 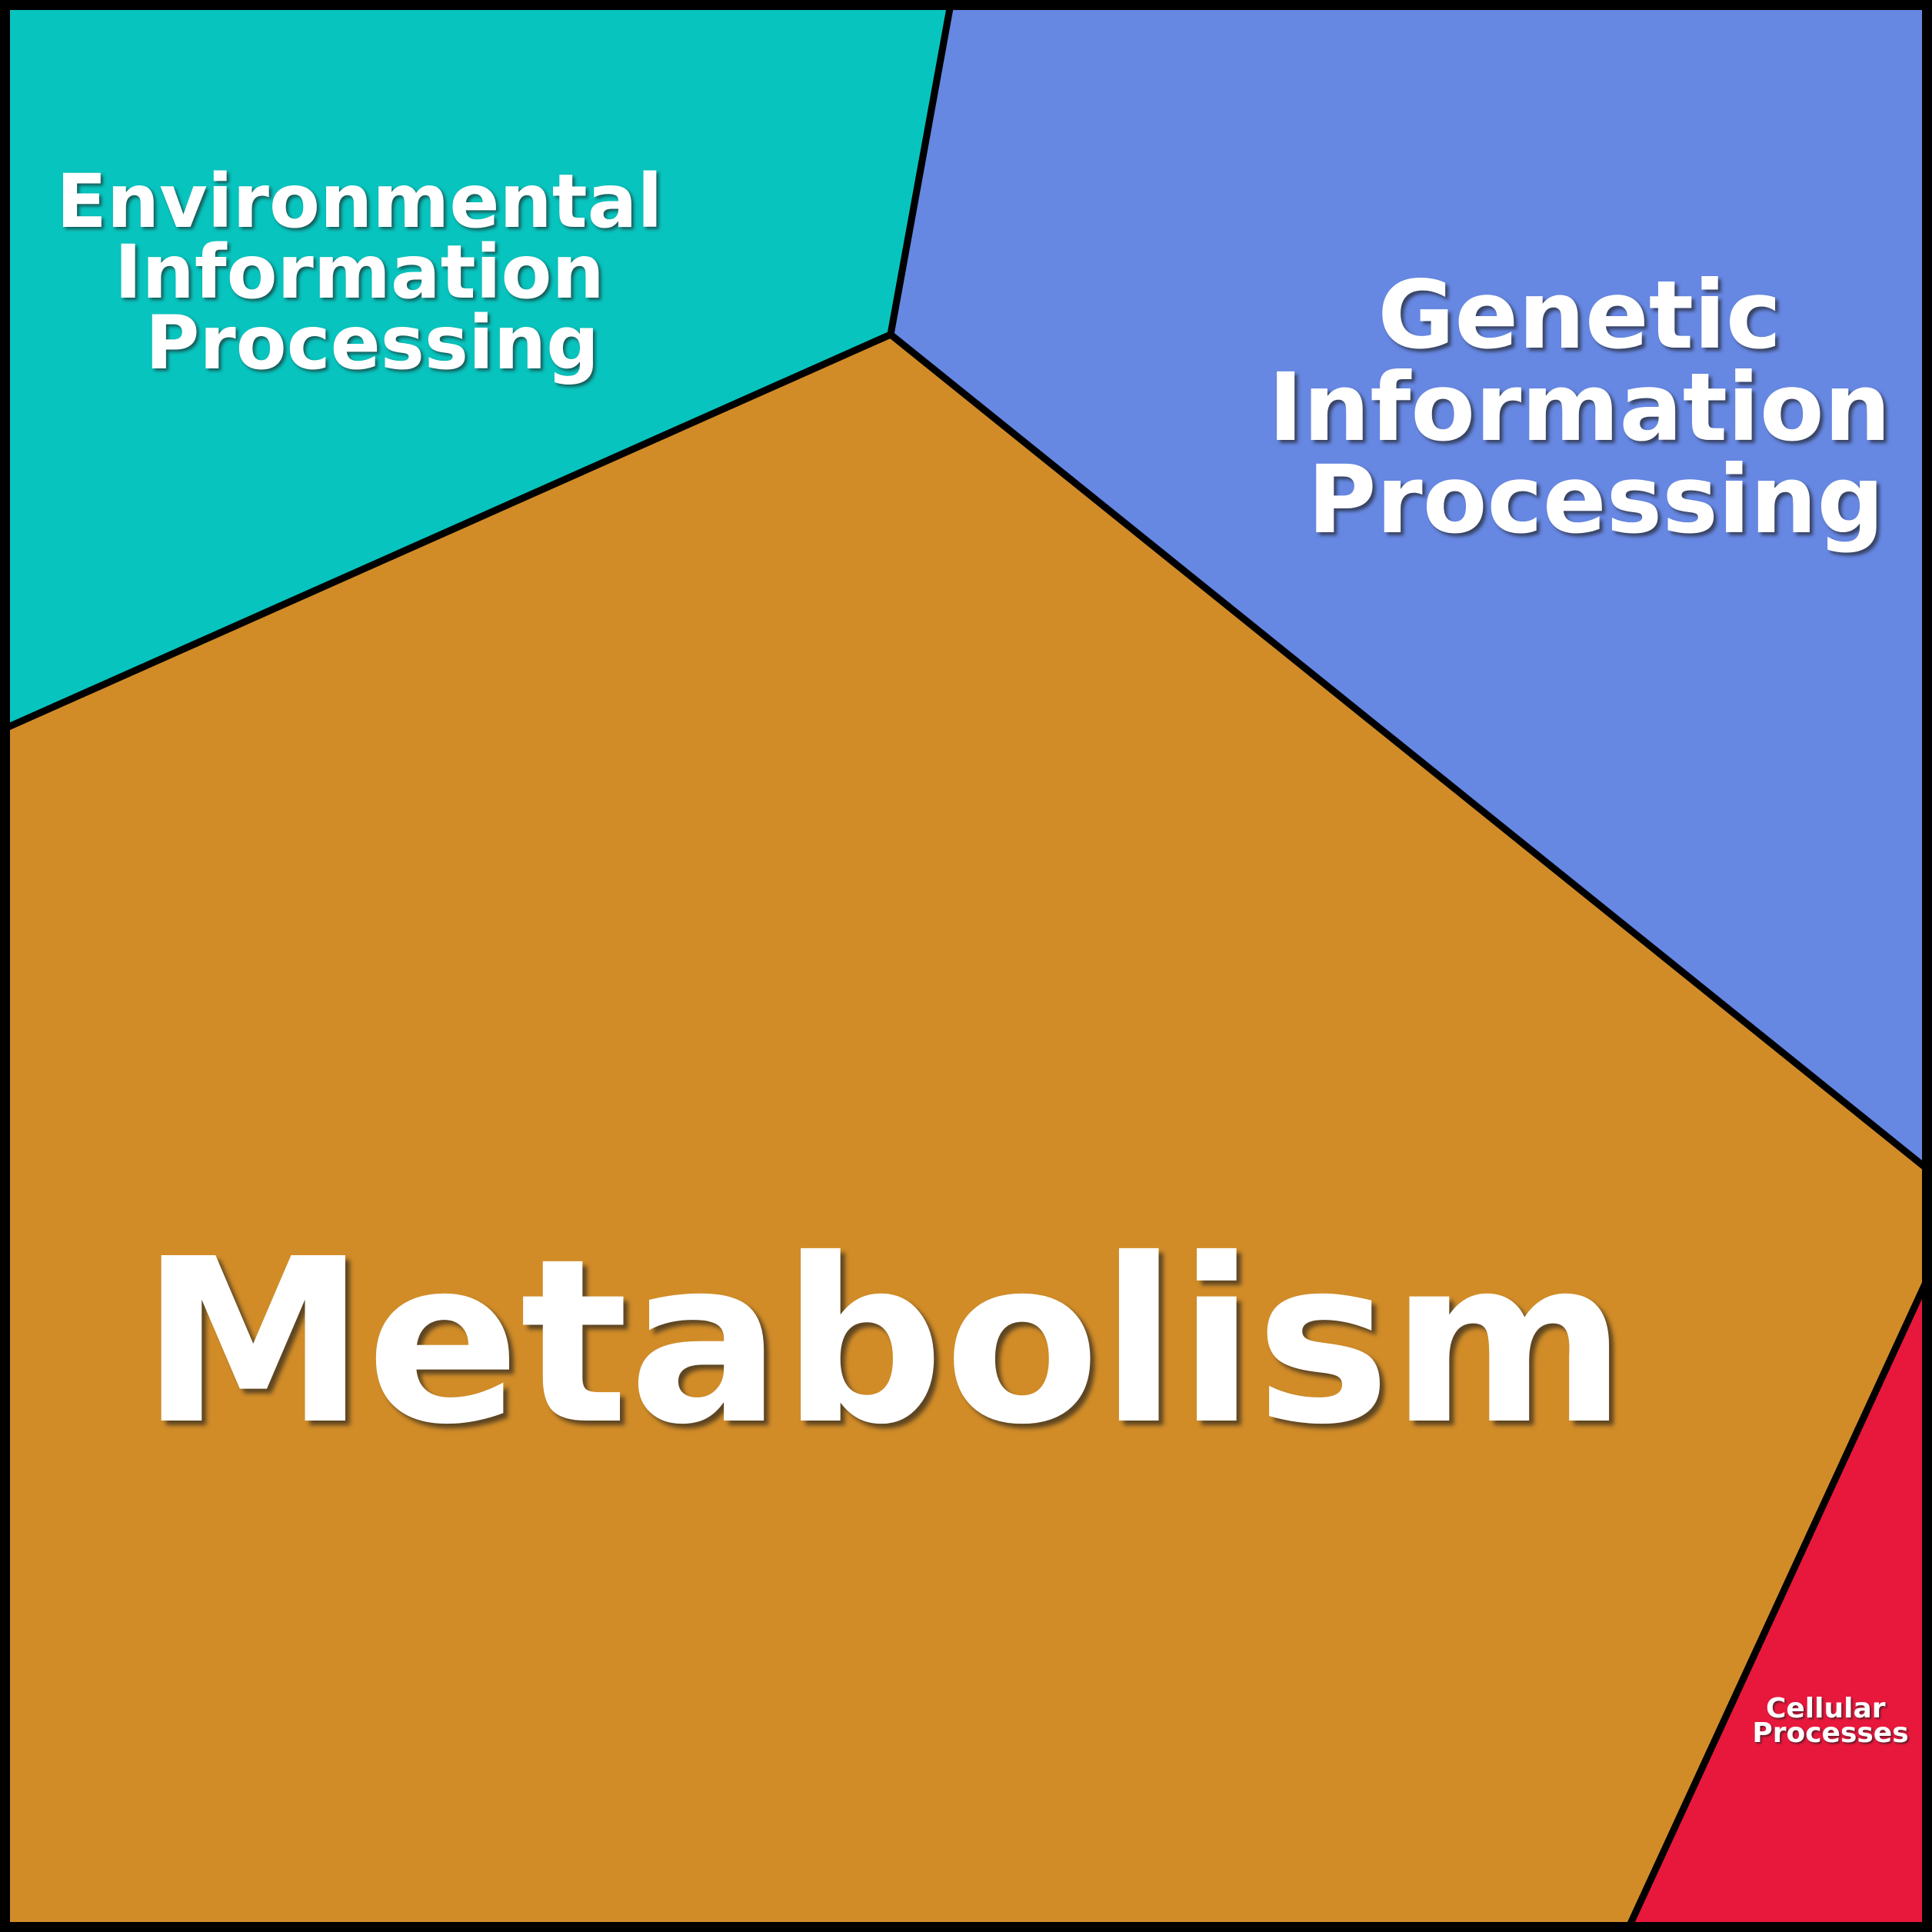 I want to click on label-genetic-information-processing: Genetic Information Processing, so click(x=1596, y=408).